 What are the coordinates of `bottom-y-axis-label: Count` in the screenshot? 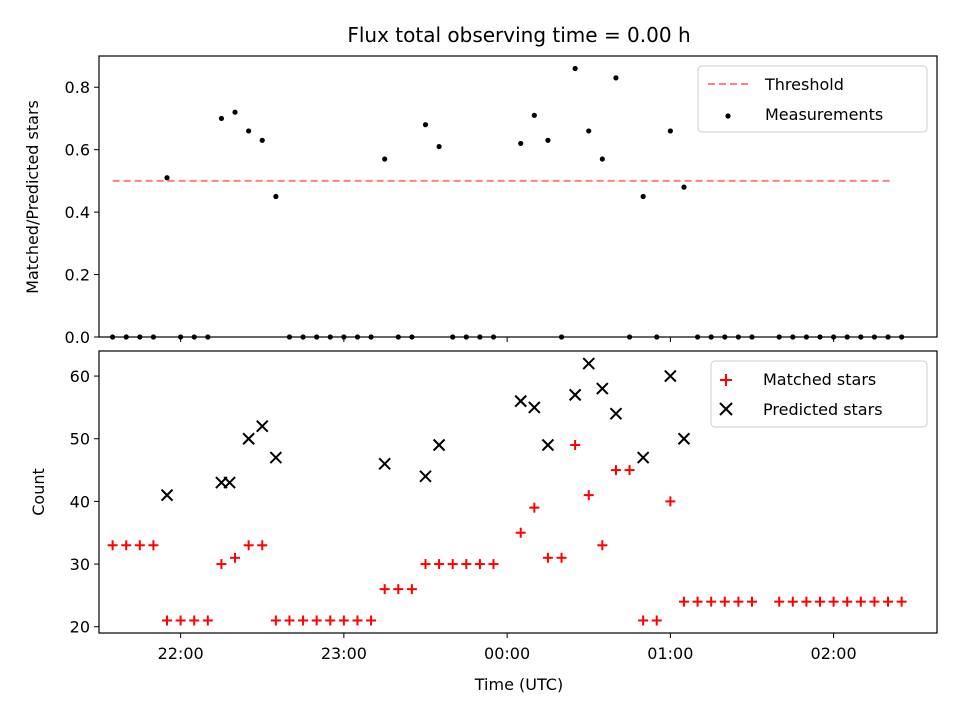 It's located at (38, 492).